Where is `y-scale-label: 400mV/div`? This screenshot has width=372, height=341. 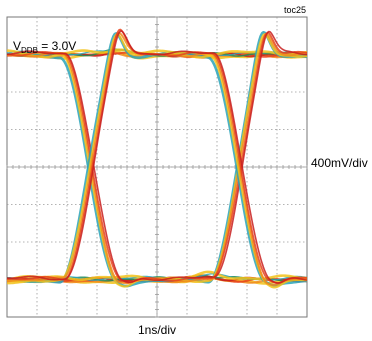
y-scale-label: 400mV/div is located at coordinates (339, 163).